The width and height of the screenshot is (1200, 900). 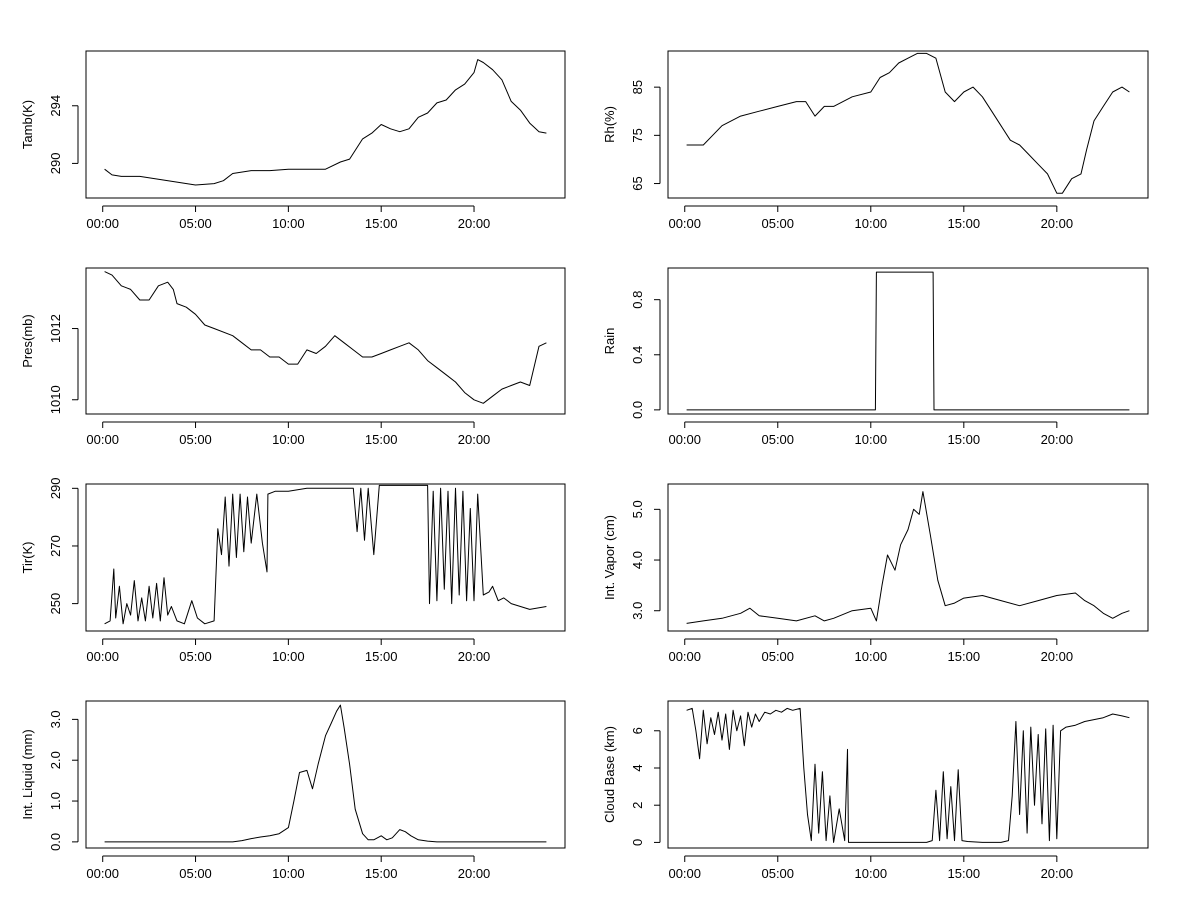 I want to click on panel-rh: 00:00 05:00 10:00 15:00 20:00 65 75 85 Rh(%), so click(x=875, y=140).